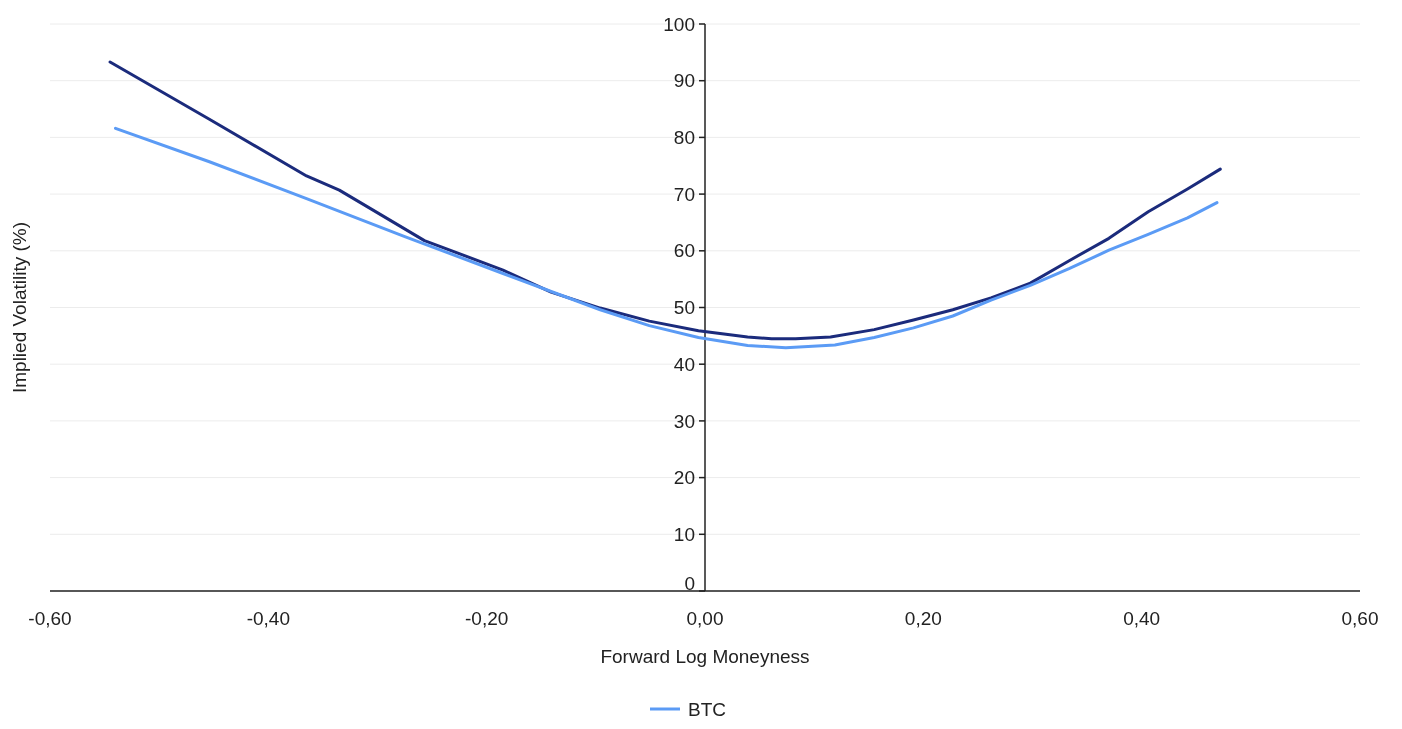 The image size is (1402, 729). What do you see at coordinates (684, 364) in the screenshot?
I see `y-tick-label: 40` at bounding box center [684, 364].